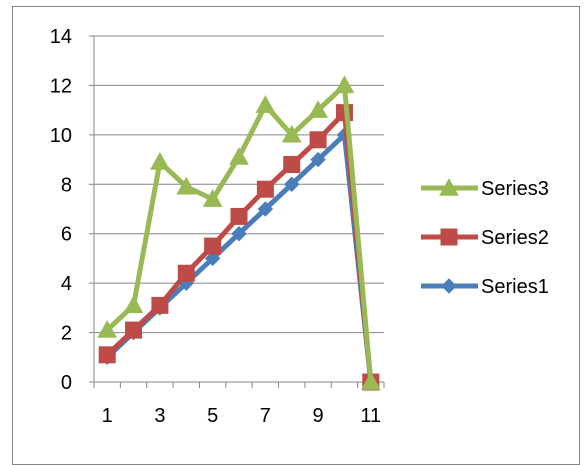 This screenshot has width=586, height=465. I want to click on x-tick-label: 1, so click(107, 416).